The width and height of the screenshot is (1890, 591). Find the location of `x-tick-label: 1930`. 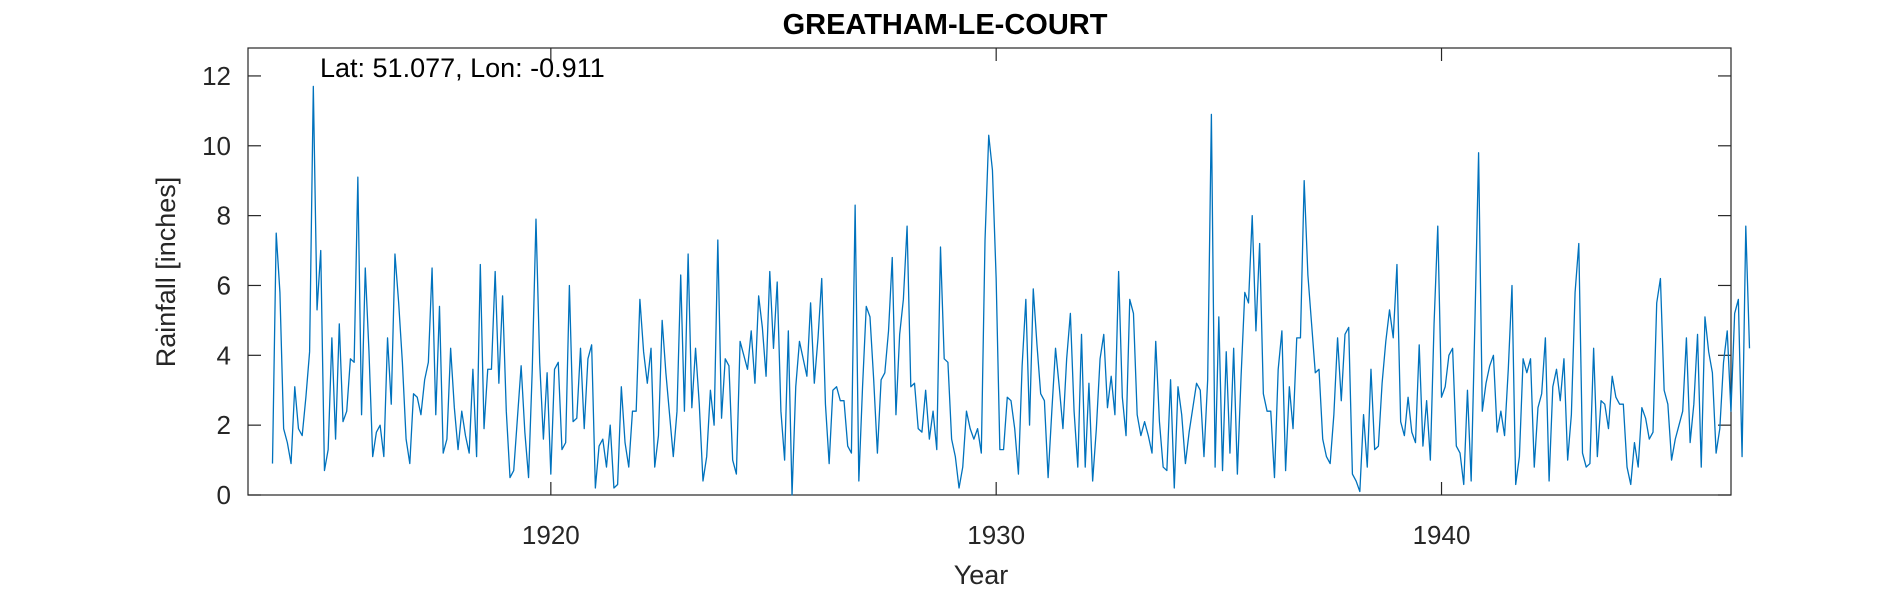

x-tick-label: 1930 is located at coordinates (996, 535).